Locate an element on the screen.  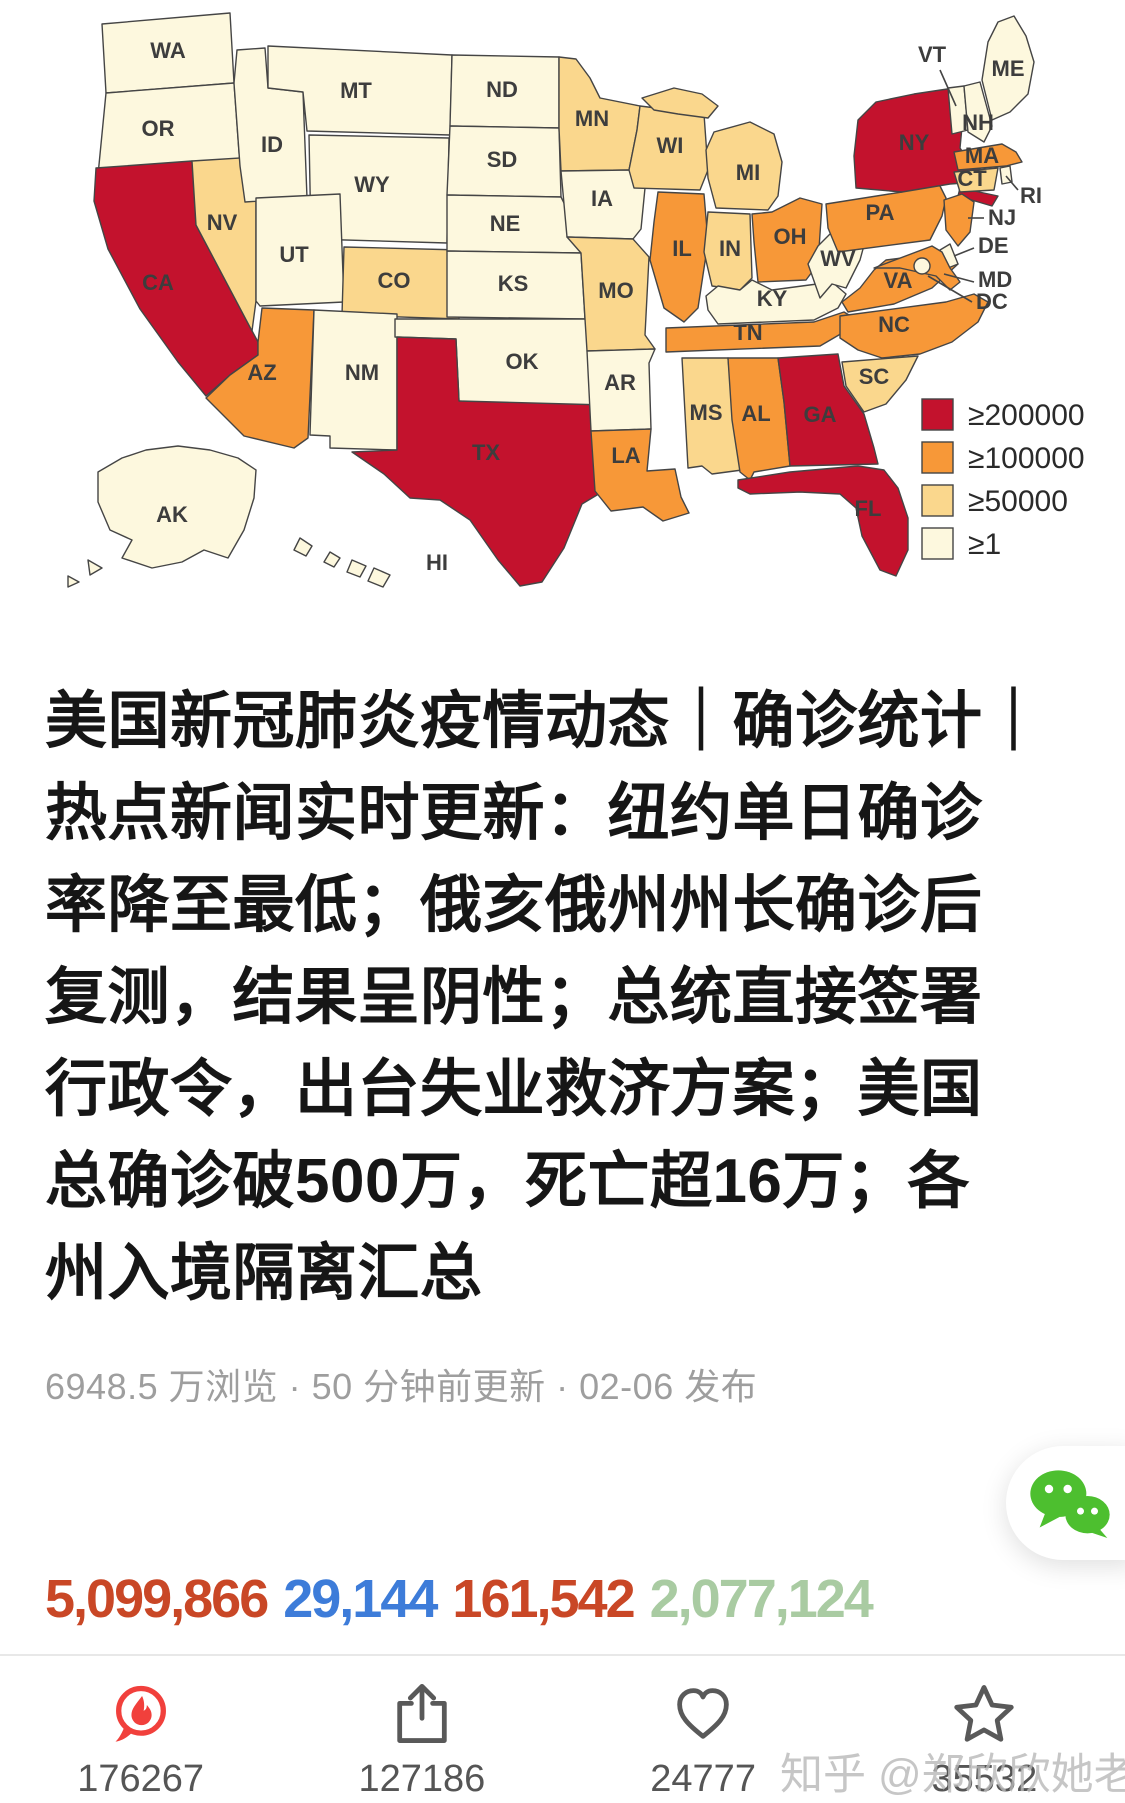
state-label-WV: WV is located at coordinates (838, 258).